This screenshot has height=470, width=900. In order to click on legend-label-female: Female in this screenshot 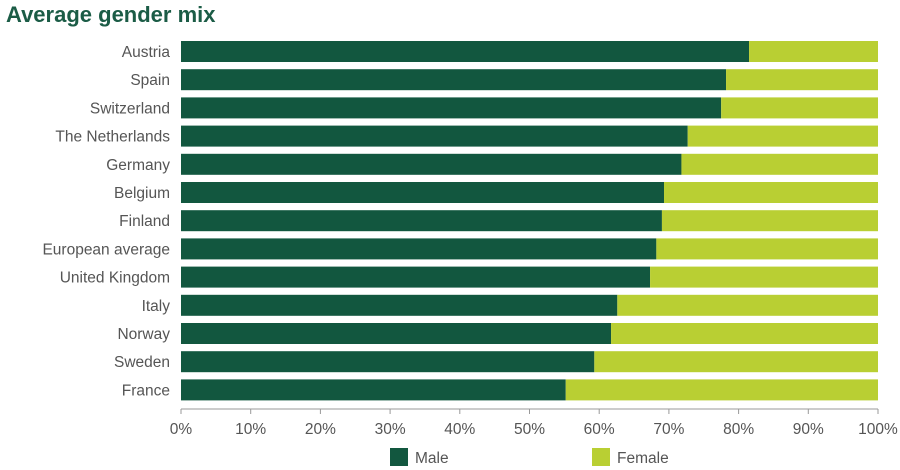, I will do `click(643, 458)`.